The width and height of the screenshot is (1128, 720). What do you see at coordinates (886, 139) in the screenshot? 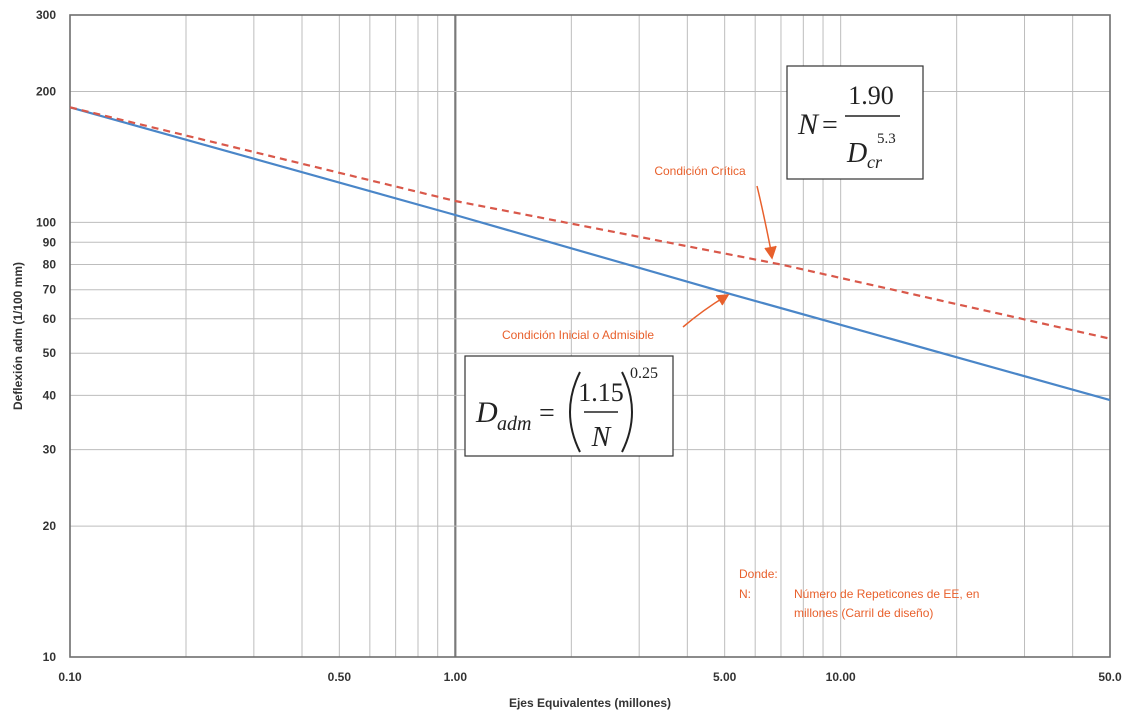
I see `formula-critica-den-exp: 5.3` at bounding box center [886, 139].